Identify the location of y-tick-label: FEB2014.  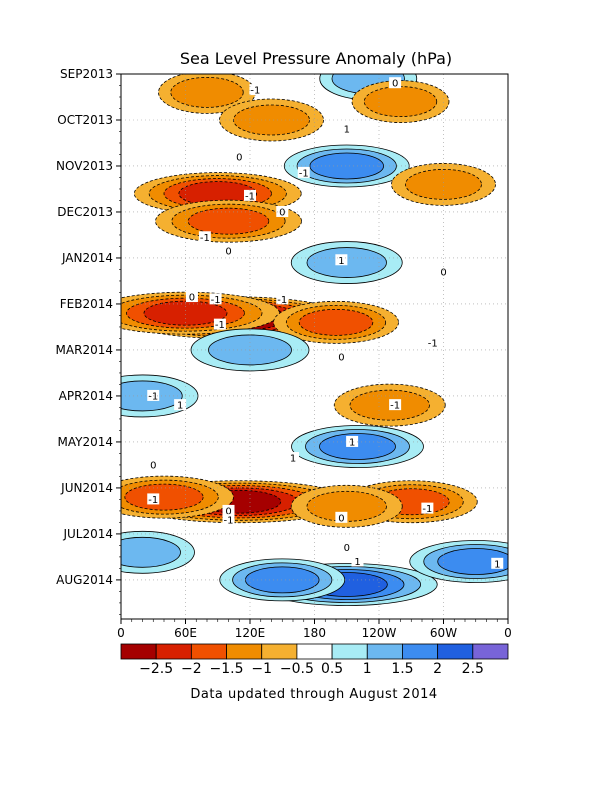
(86, 304).